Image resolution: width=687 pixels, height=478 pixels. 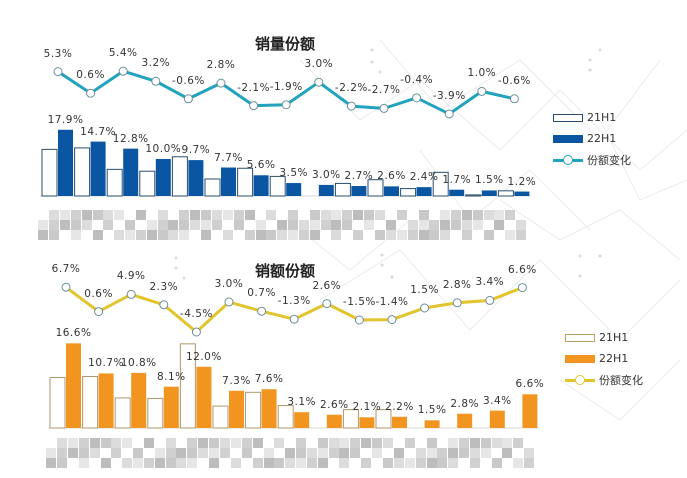 What do you see at coordinates (424, 290) in the screenshot?
I see `share-change-label: 1.5%` at bounding box center [424, 290].